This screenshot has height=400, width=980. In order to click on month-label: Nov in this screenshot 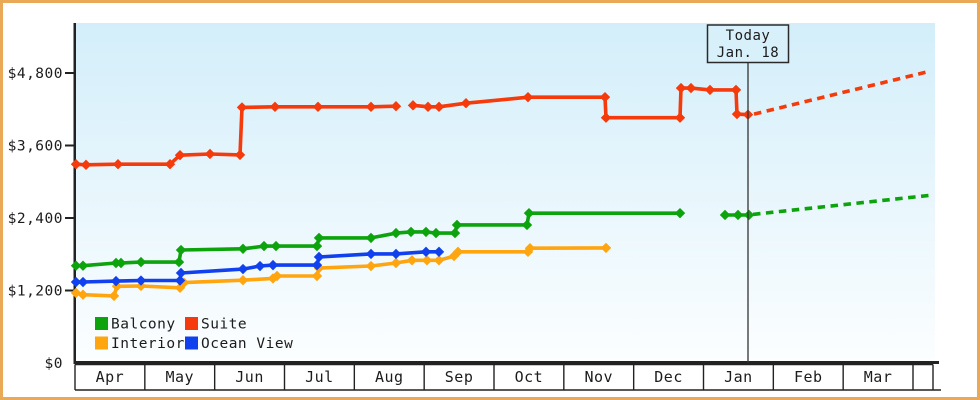, I will do `click(598, 377)`.